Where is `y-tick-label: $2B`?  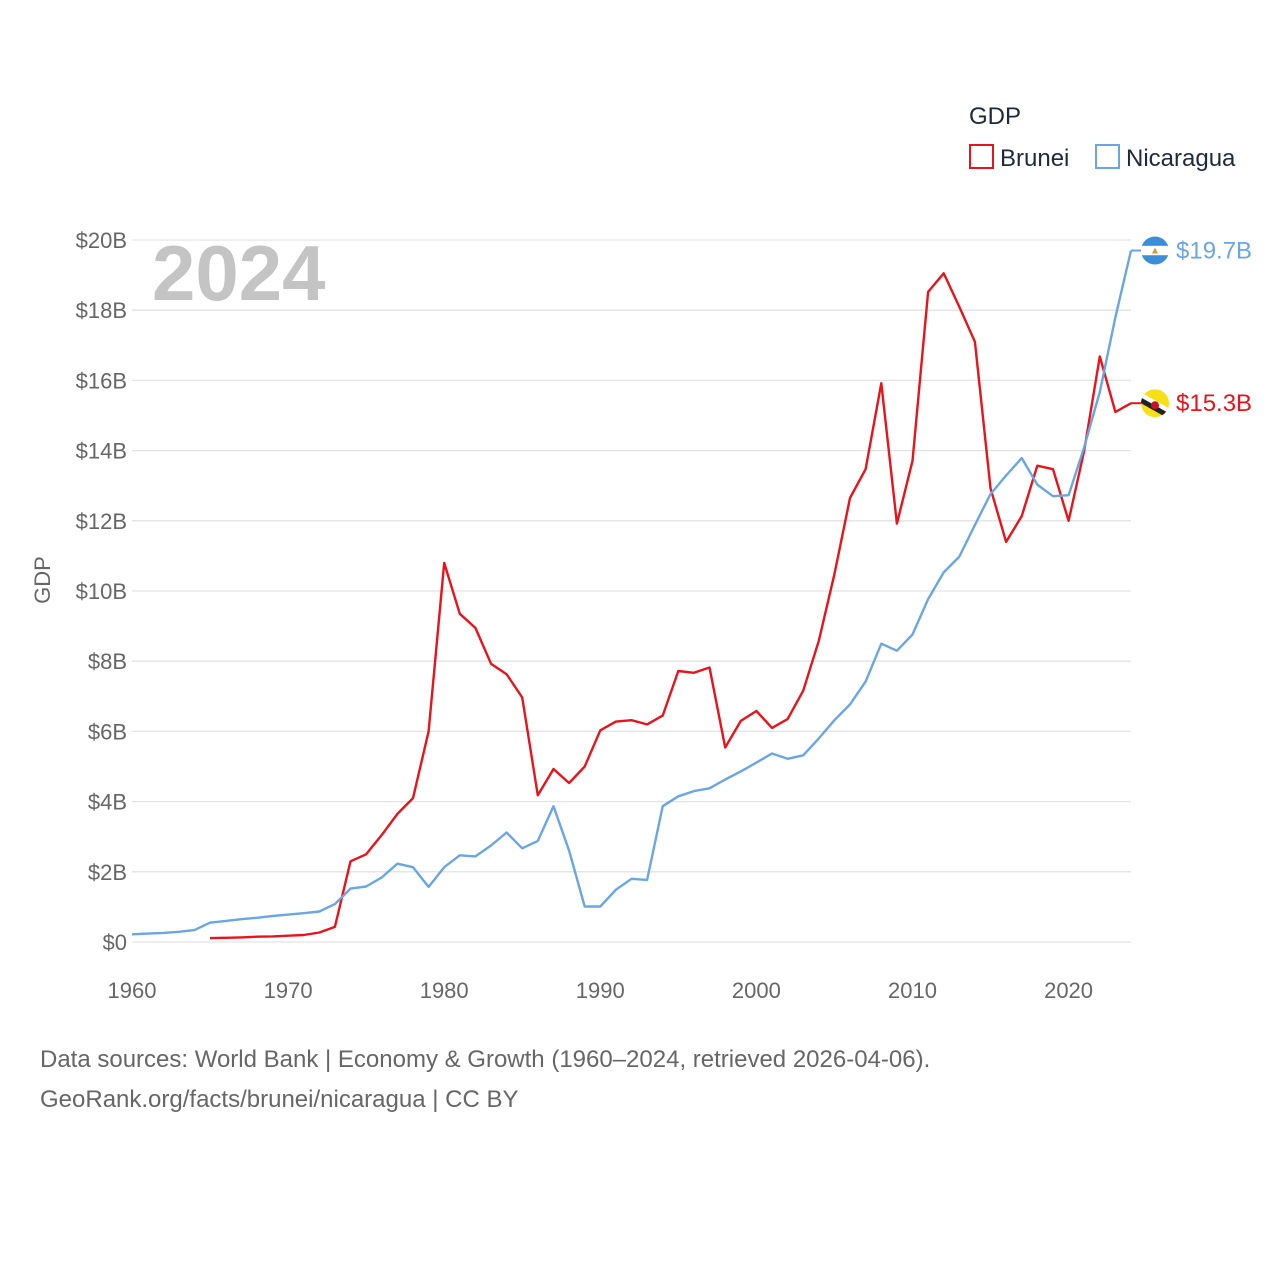 y-tick-label: $2B is located at coordinates (107, 872).